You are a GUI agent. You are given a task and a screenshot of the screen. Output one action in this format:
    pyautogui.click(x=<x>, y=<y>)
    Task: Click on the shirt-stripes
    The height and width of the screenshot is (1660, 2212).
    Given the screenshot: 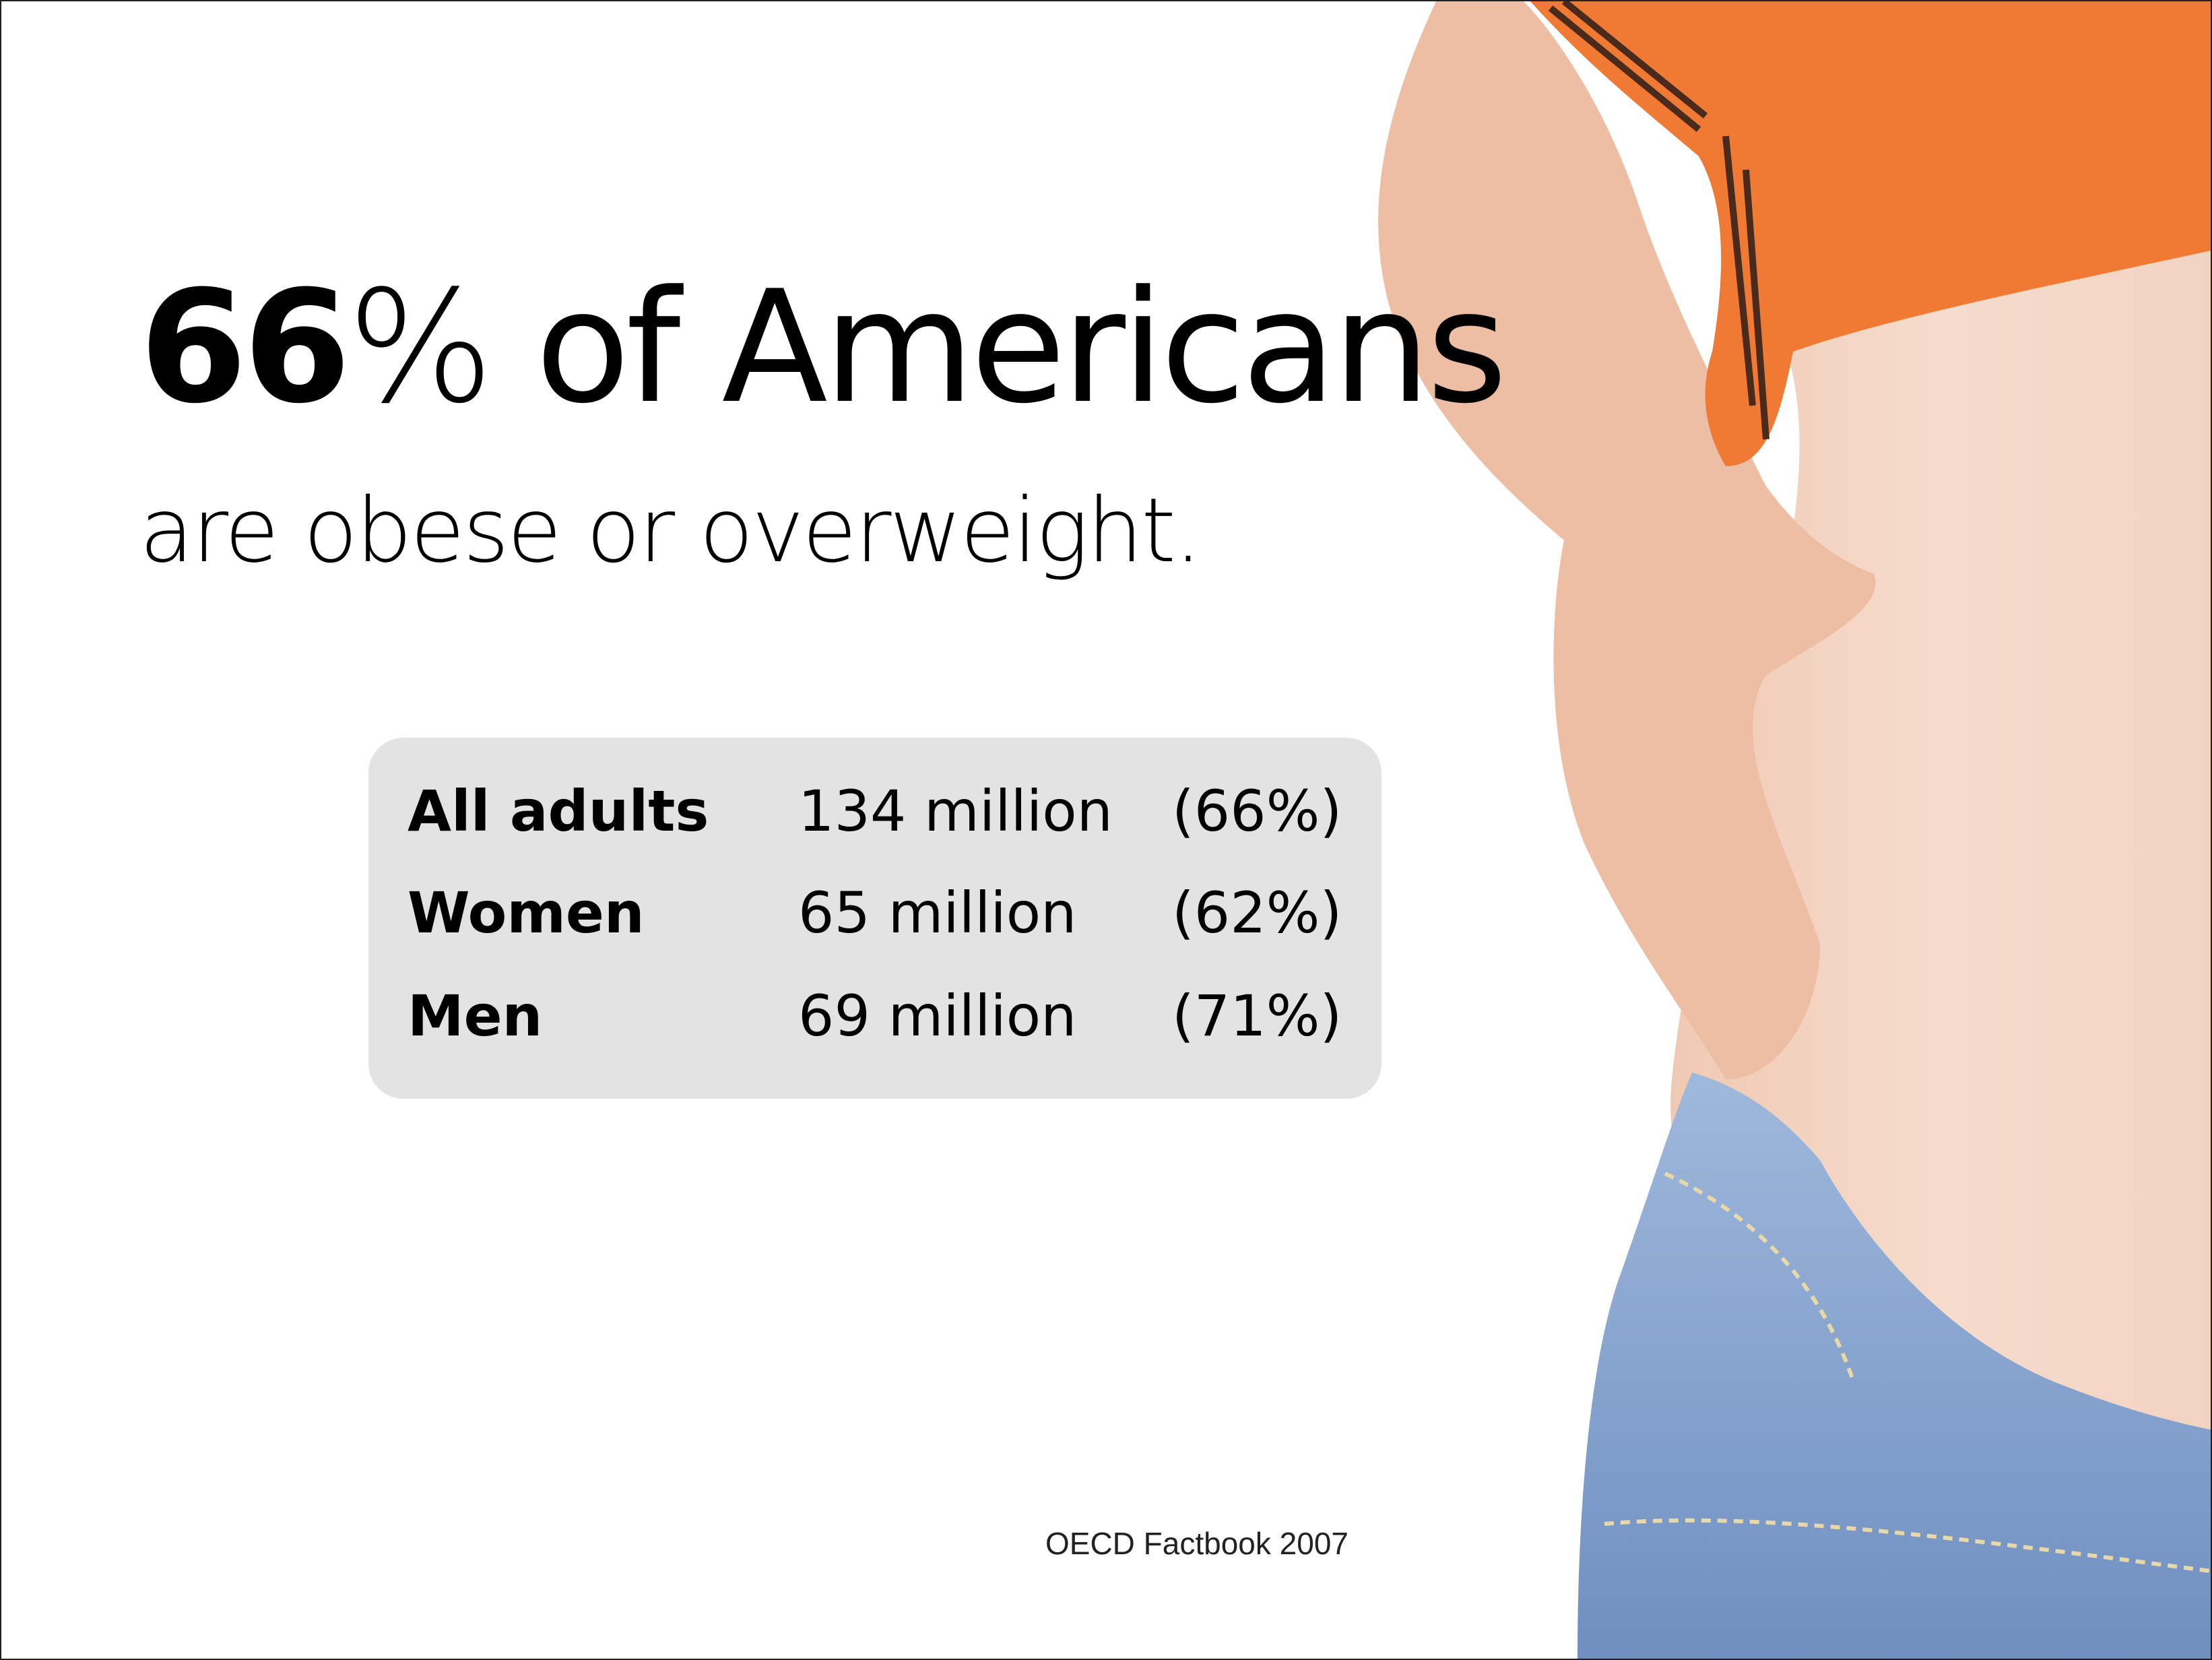 What is the action you would take?
    pyautogui.click(x=1658, y=221)
    